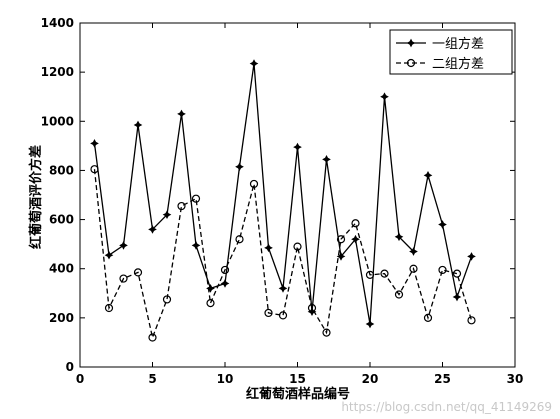 The width and height of the screenshot is (560, 419). I want to click on x-tick-label-6: 30, so click(515, 379).